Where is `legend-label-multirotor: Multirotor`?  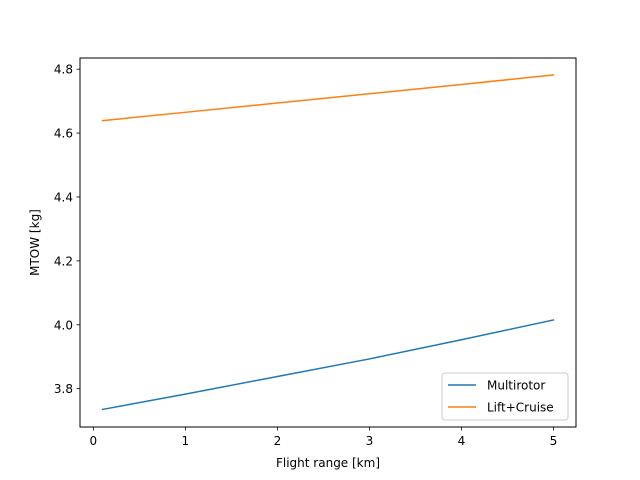
legend-label-multirotor: Multirotor is located at coordinates (516, 386).